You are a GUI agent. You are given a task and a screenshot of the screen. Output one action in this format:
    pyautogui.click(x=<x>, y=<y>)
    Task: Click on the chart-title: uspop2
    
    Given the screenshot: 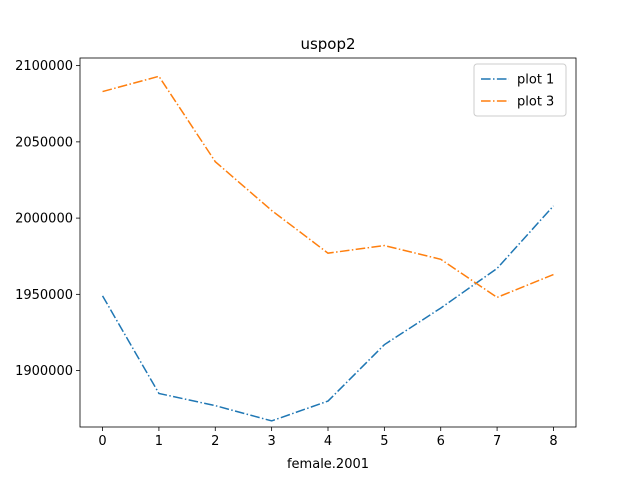 What is the action you would take?
    pyautogui.click(x=327, y=44)
    